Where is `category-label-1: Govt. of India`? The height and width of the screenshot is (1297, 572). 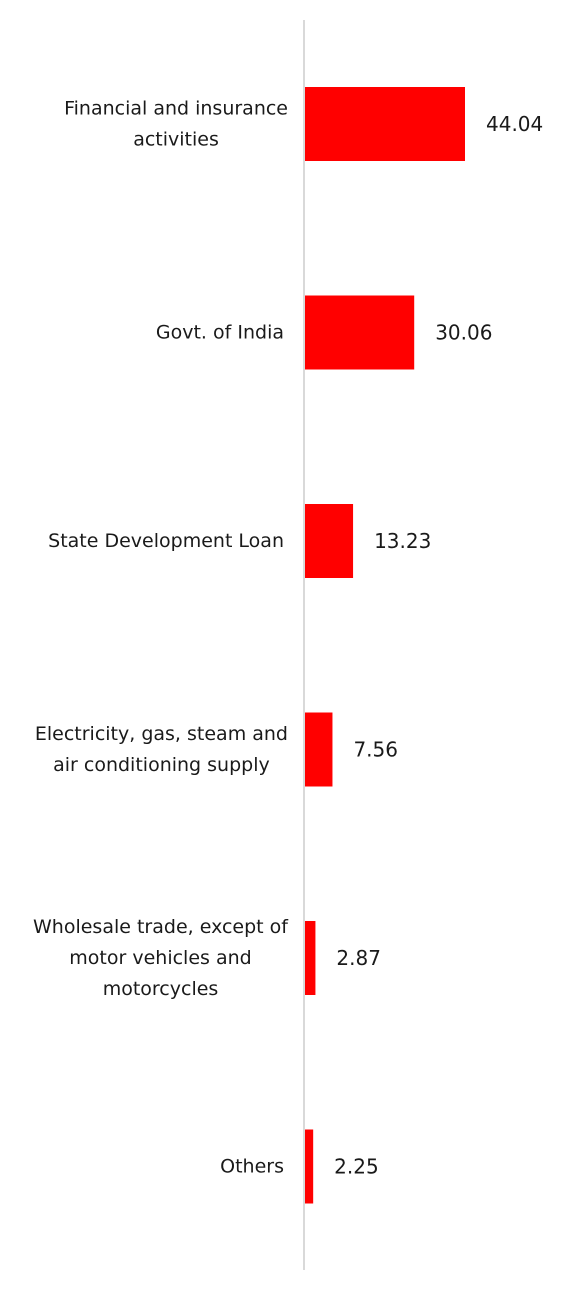
category-label-1: Govt. of India is located at coordinates (220, 333).